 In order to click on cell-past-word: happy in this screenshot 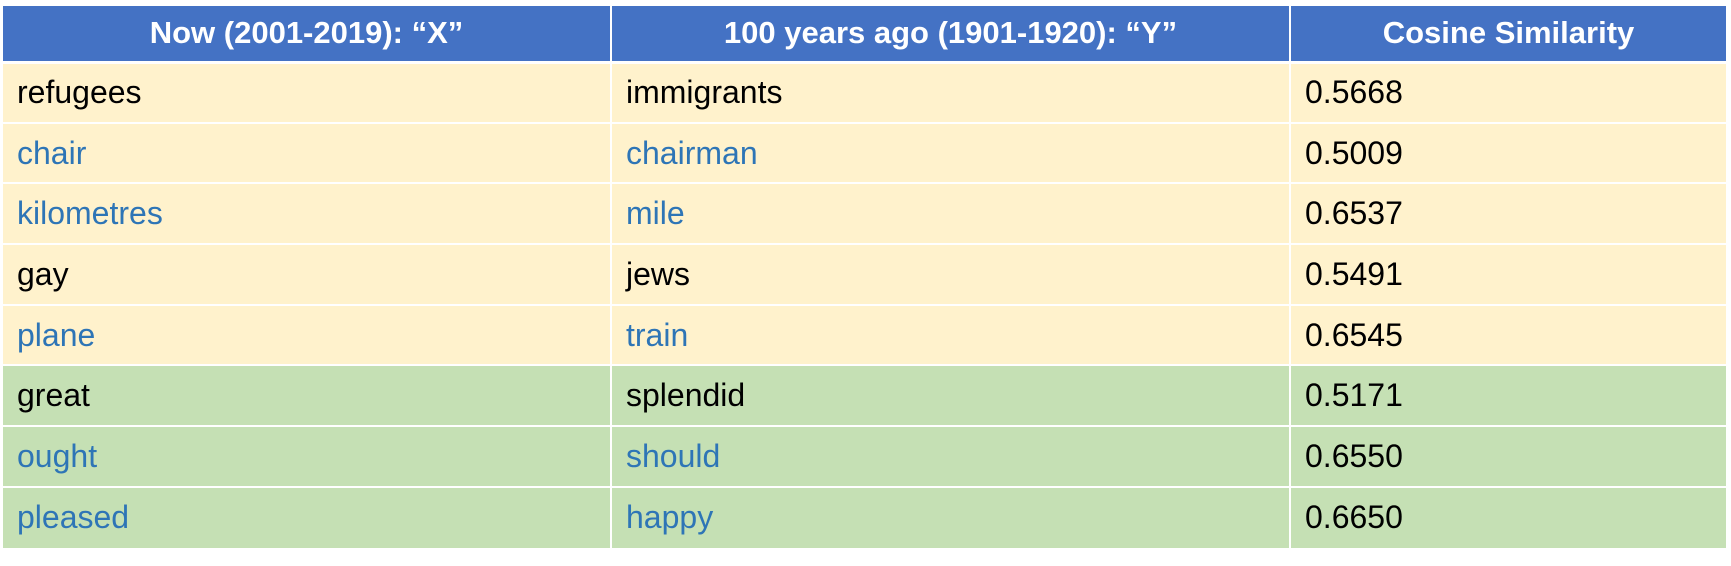, I will do `click(951, 517)`.